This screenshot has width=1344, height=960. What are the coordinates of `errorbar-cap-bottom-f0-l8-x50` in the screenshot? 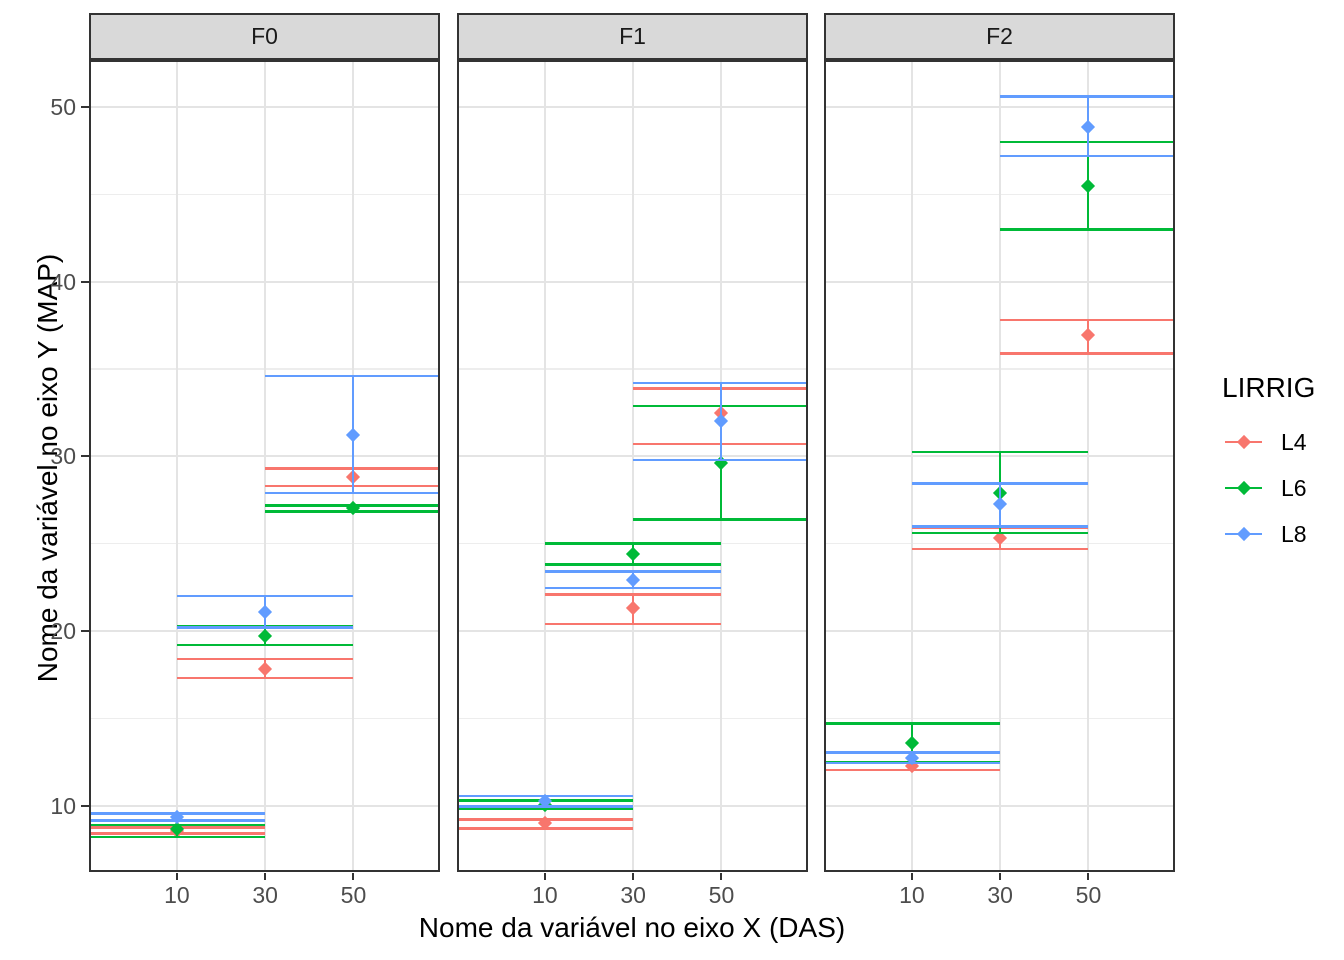 It's located at (352, 493).